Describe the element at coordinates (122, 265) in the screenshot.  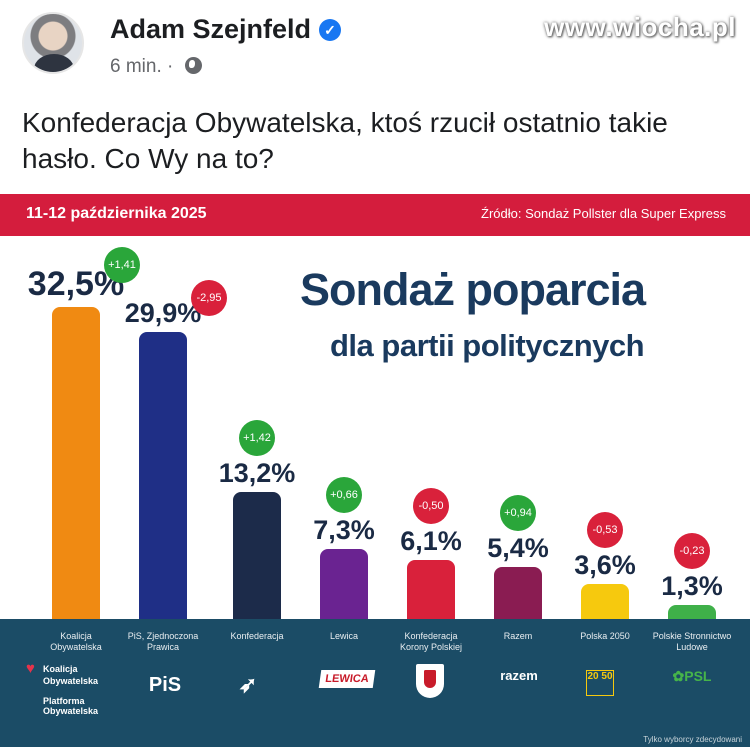
I see `change-badge-1: +1,41` at that location.